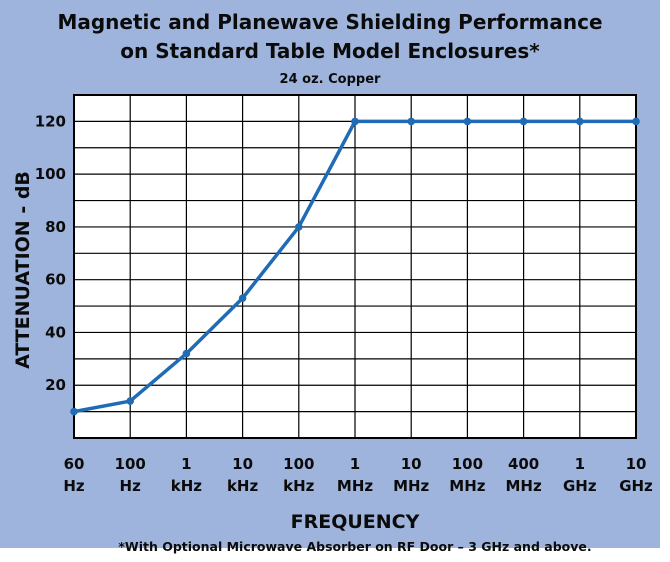 The height and width of the screenshot is (562, 670). Describe the element at coordinates (355, 522) in the screenshot. I see `x-axis-label: FREQUENCY` at that location.